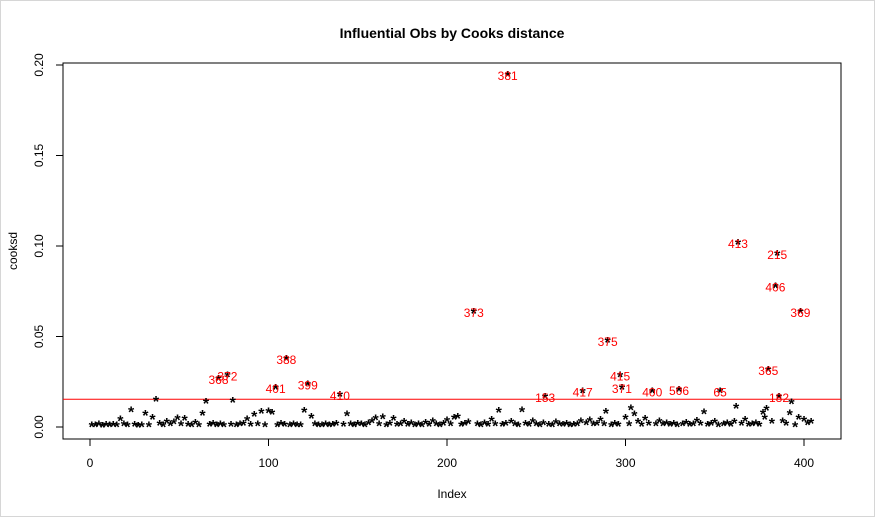 This screenshot has width=875, height=517. What do you see at coordinates (39, 155) in the screenshot?
I see `y-tick-label: 0.15` at bounding box center [39, 155].